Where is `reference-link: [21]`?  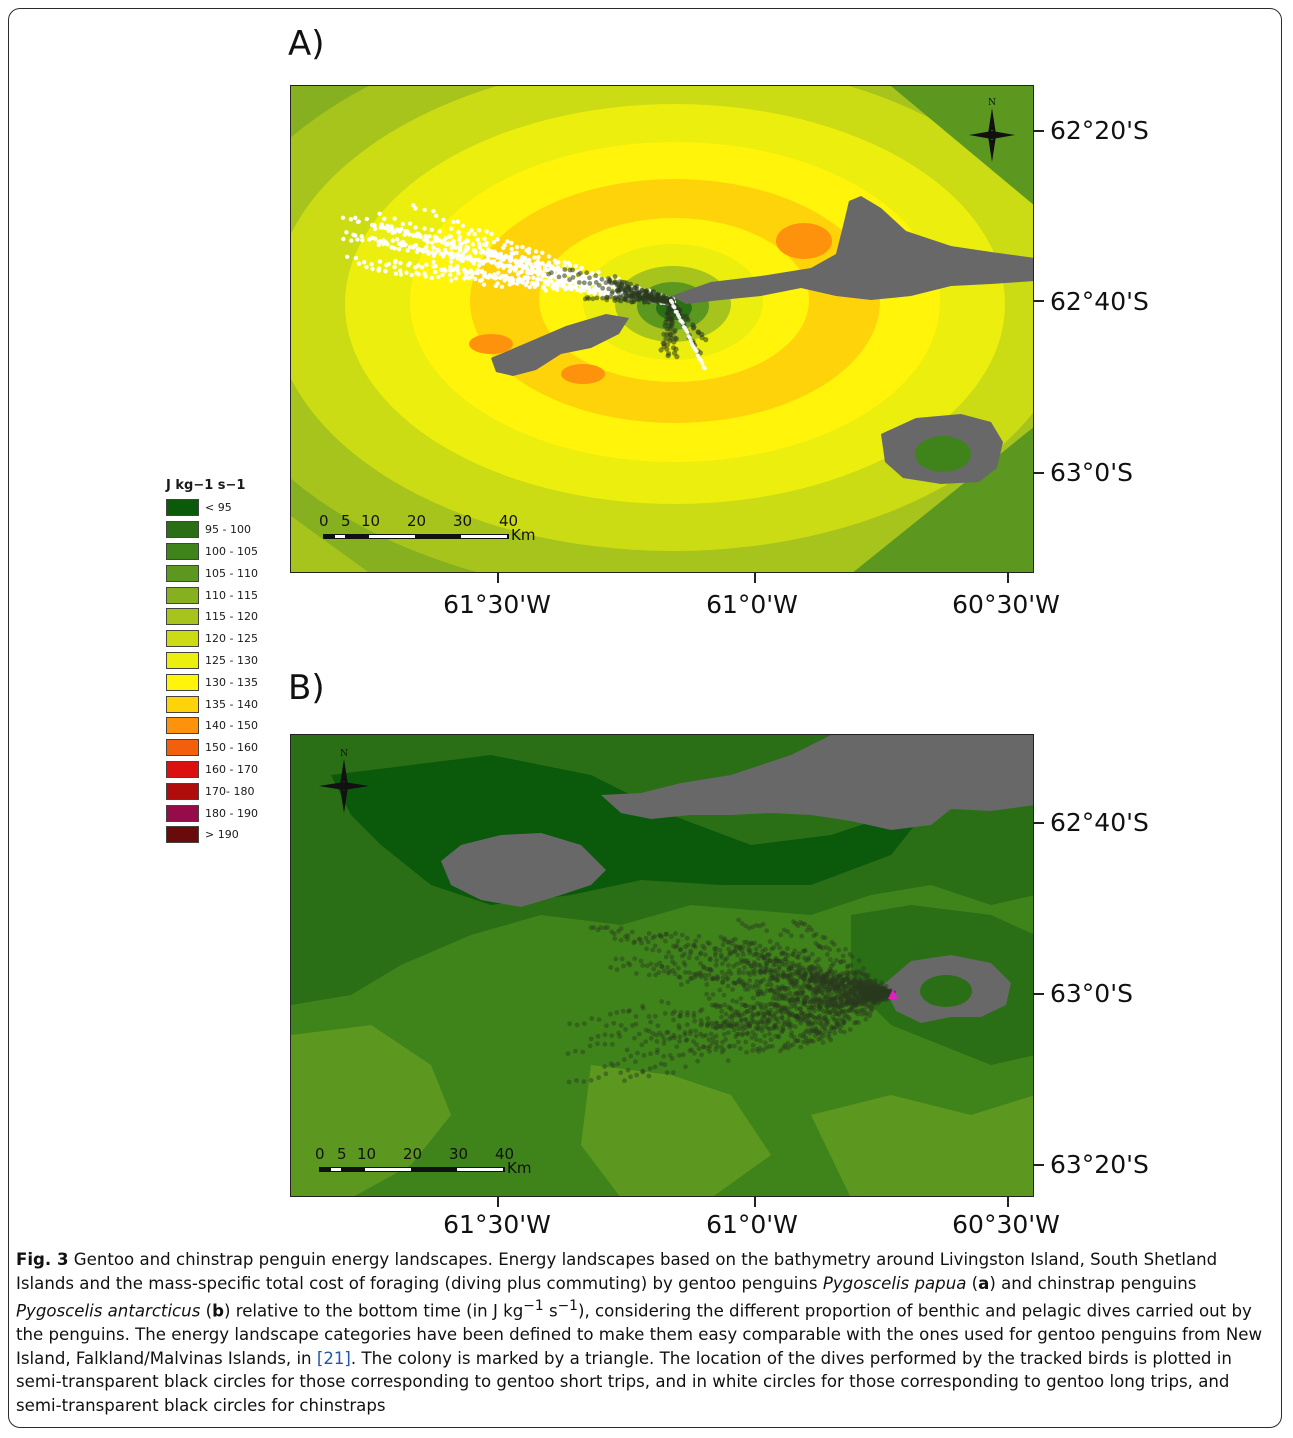
reference-link: [21] is located at coordinates (333, 1358).